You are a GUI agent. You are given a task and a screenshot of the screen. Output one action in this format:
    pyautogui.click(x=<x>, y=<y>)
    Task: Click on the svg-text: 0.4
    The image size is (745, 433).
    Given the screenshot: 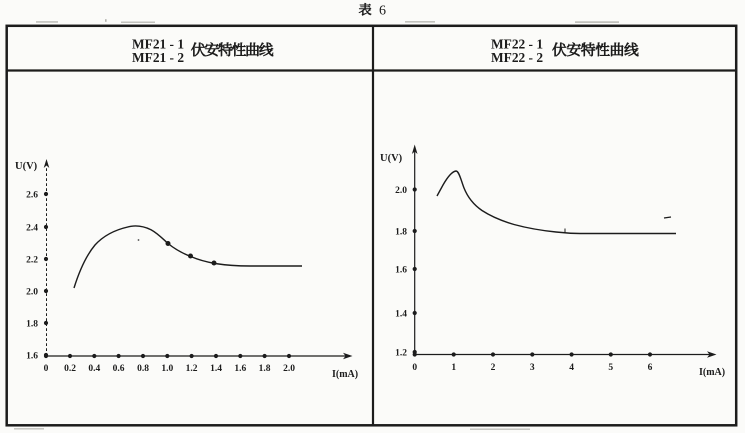 What is the action you would take?
    pyautogui.click(x=94, y=369)
    